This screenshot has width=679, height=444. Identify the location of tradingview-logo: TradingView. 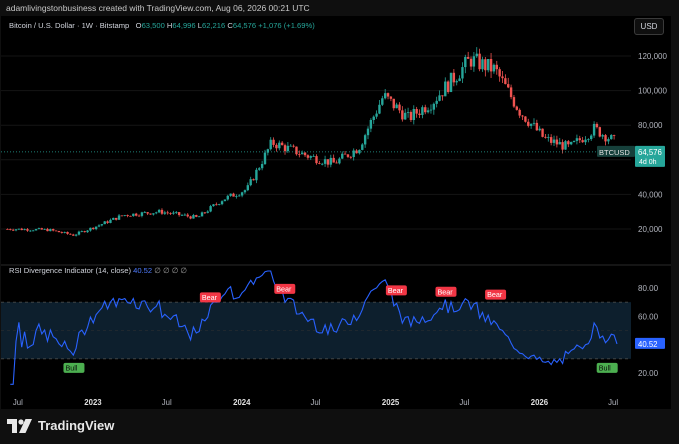
(60, 425).